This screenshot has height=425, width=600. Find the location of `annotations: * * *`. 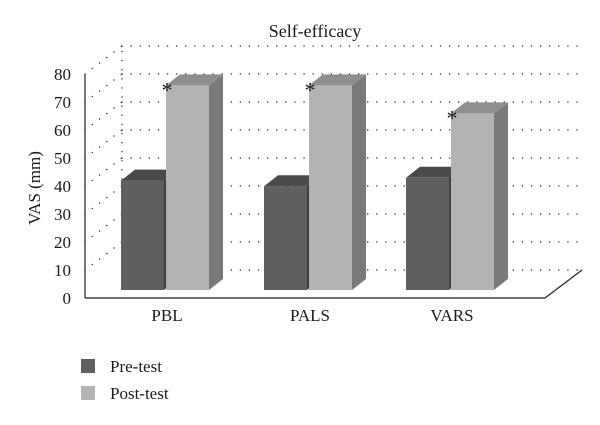

annotations: * * * is located at coordinates (310, 103).